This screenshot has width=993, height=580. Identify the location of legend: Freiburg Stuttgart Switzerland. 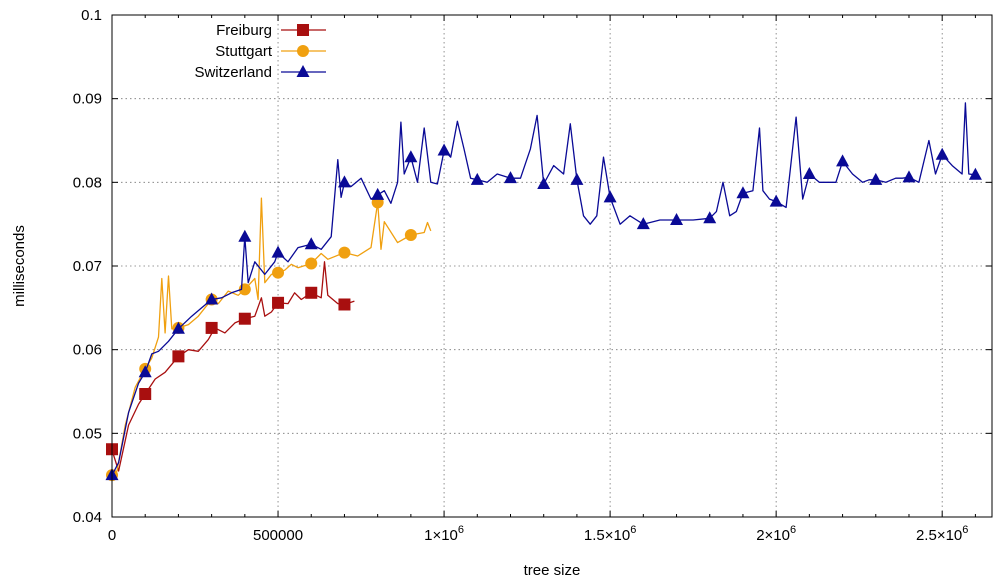
(260, 51).